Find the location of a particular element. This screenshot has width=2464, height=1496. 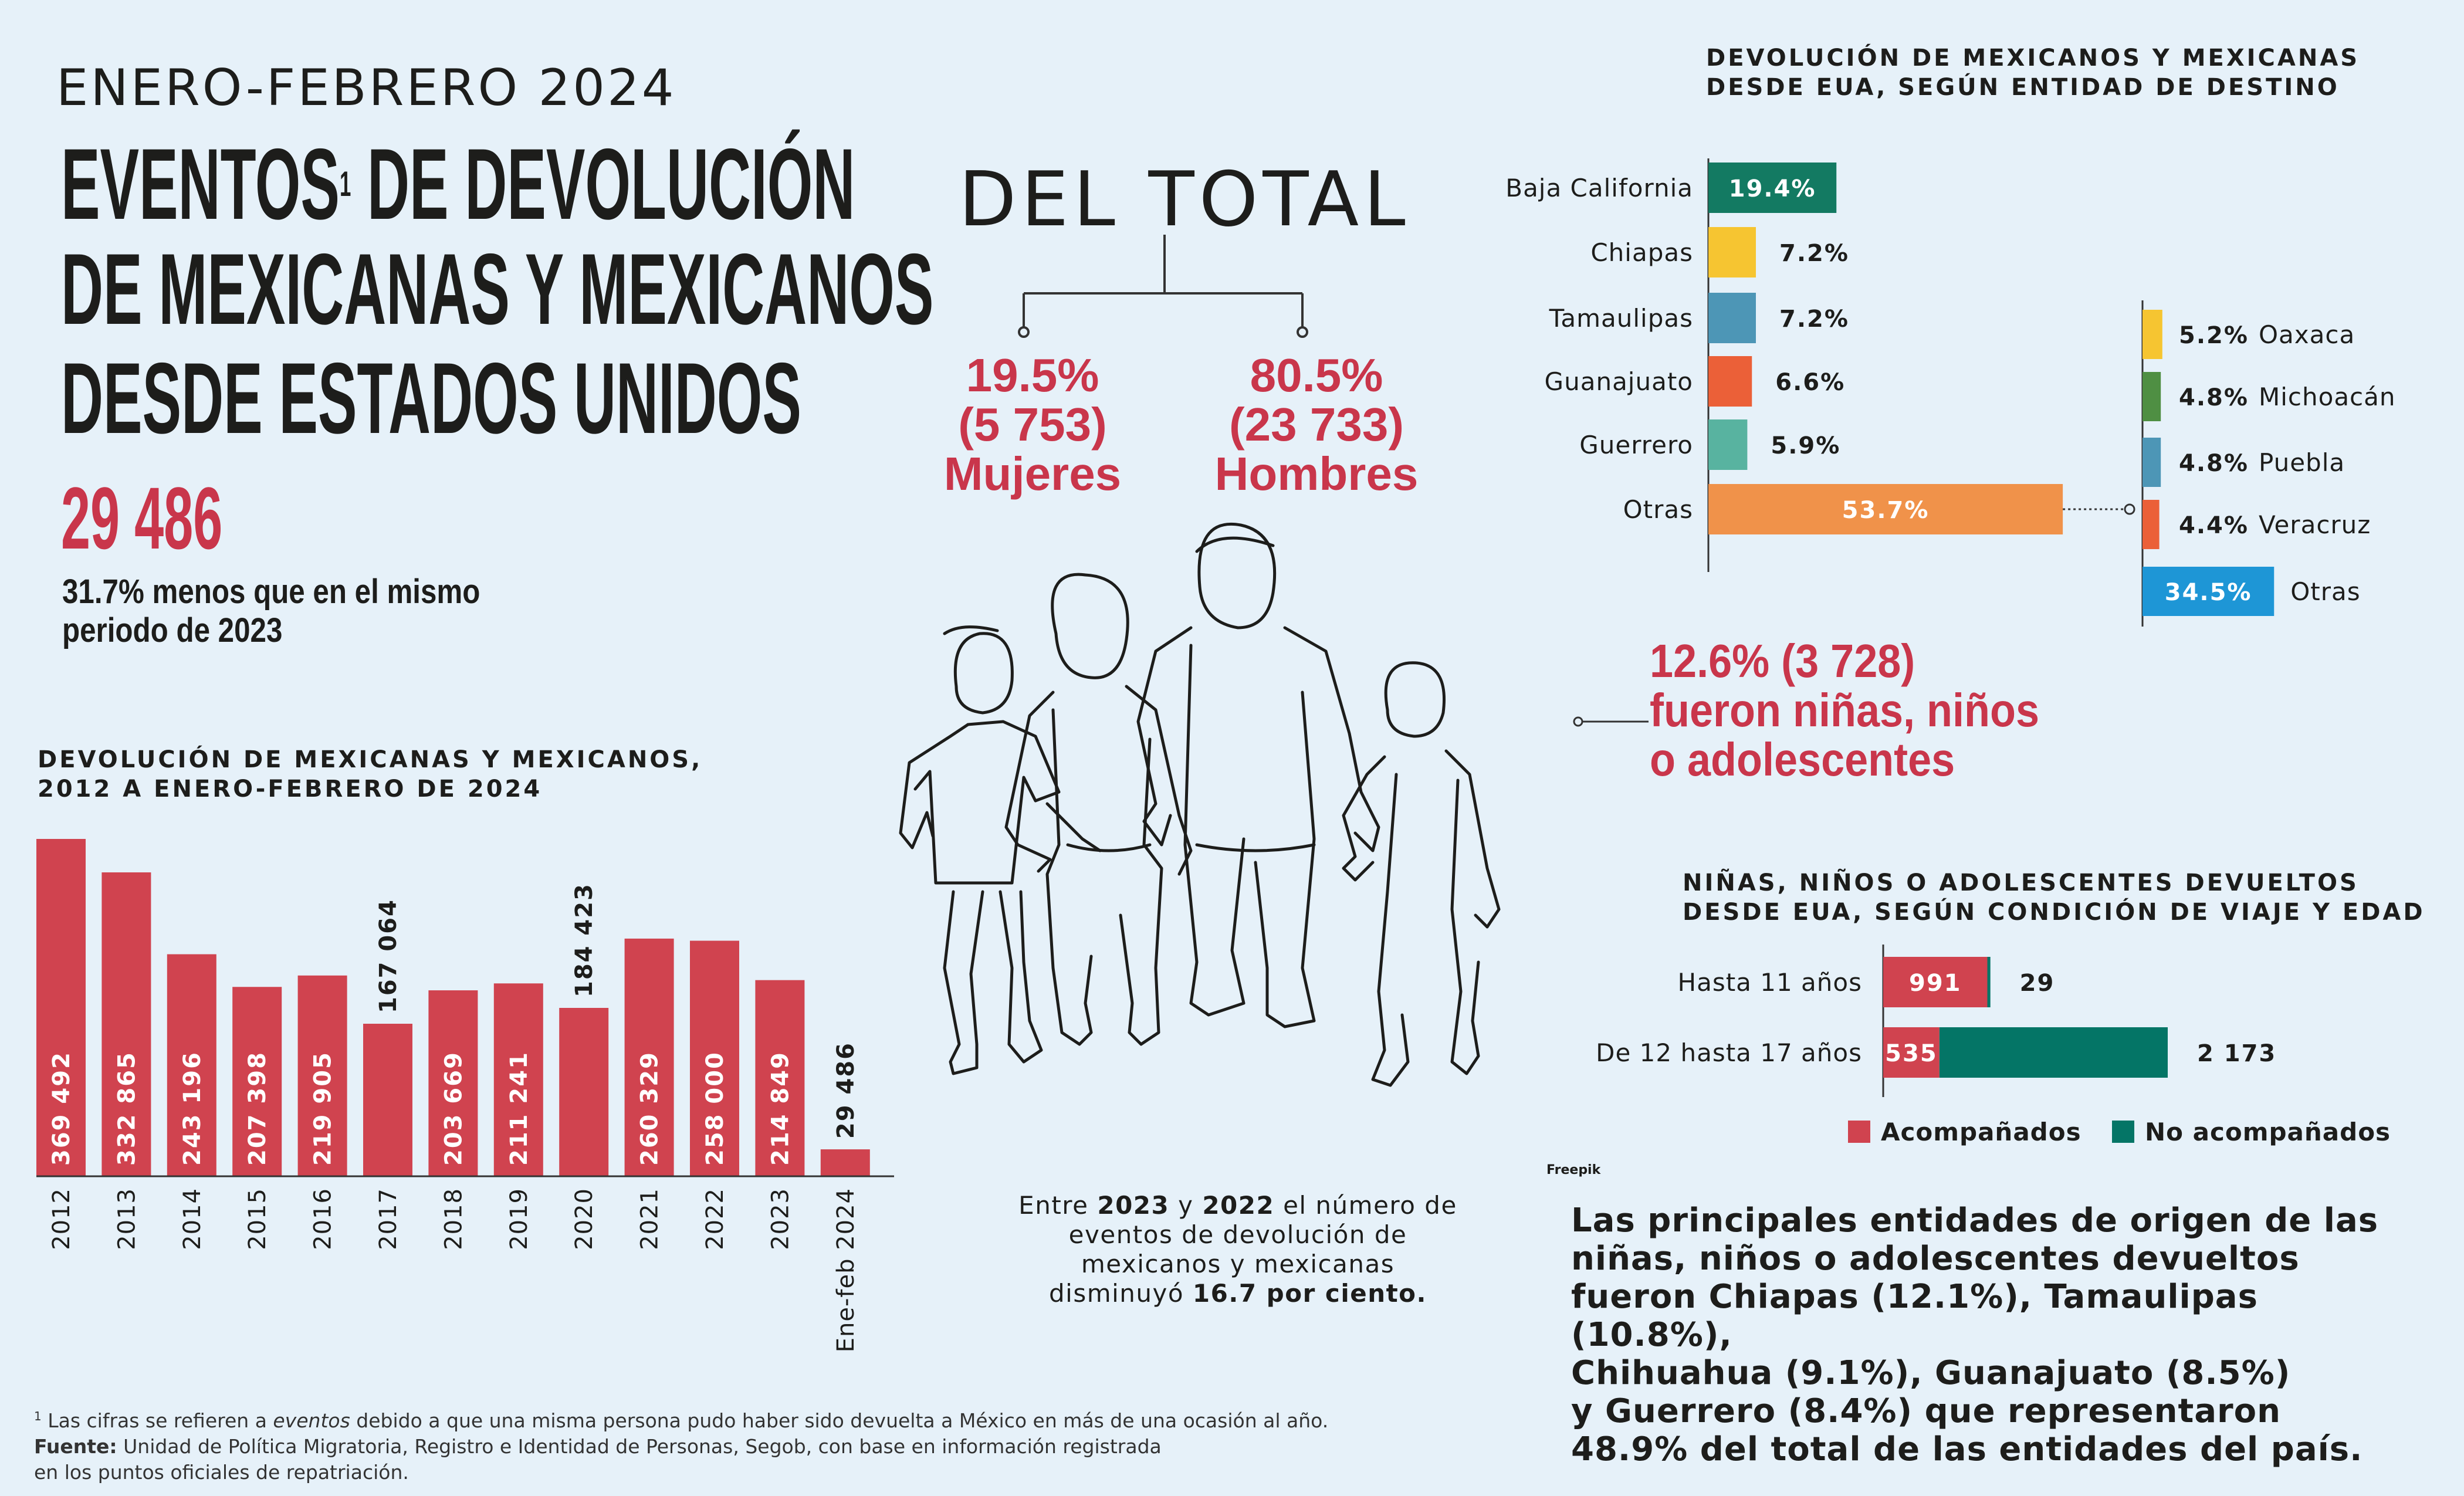

history-value-label: 184 423 is located at coordinates (584, 940).